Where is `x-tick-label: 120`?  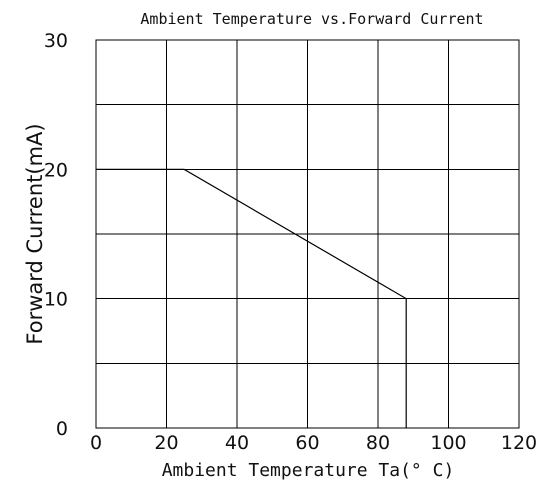 x-tick-label: 120 is located at coordinates (519, 443).